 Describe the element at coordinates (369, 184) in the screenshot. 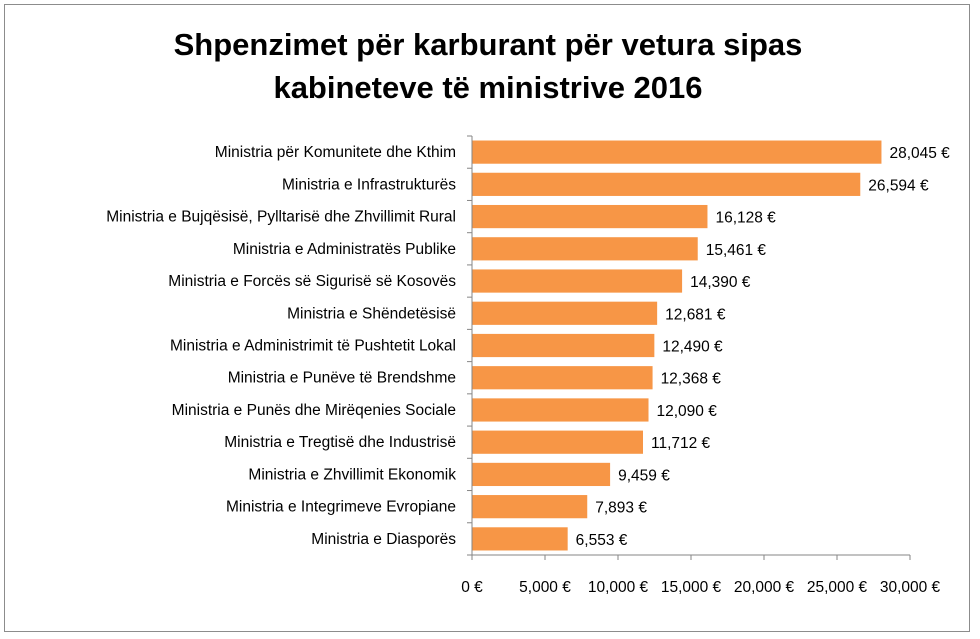

I see `category-label: Ministria e Infrastrukturës` at that location.